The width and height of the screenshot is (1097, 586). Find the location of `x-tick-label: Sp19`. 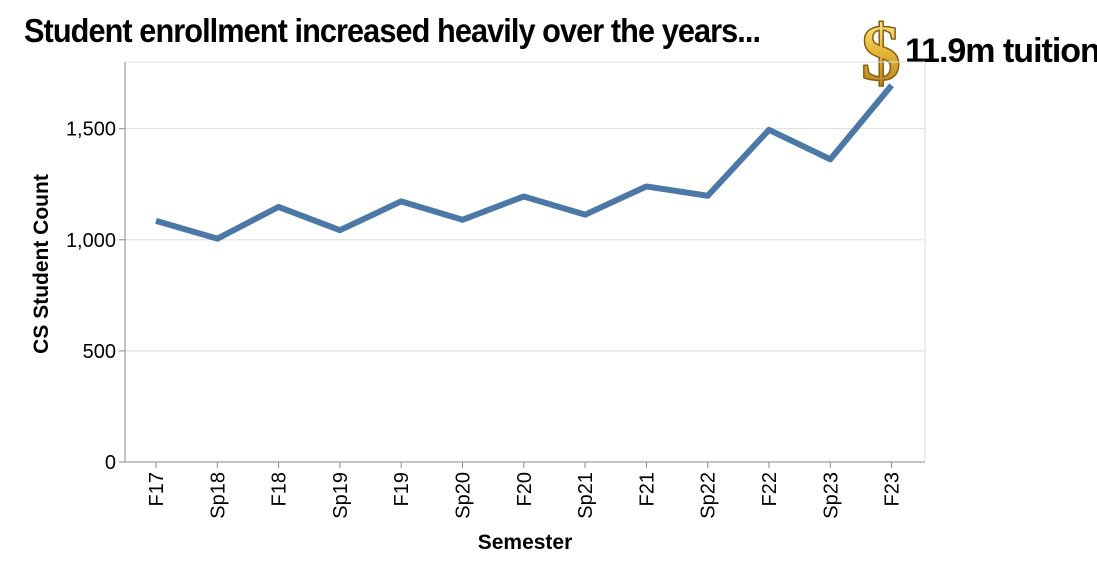

x-tick-label: Sp19 is located at coordinates (341, 495).